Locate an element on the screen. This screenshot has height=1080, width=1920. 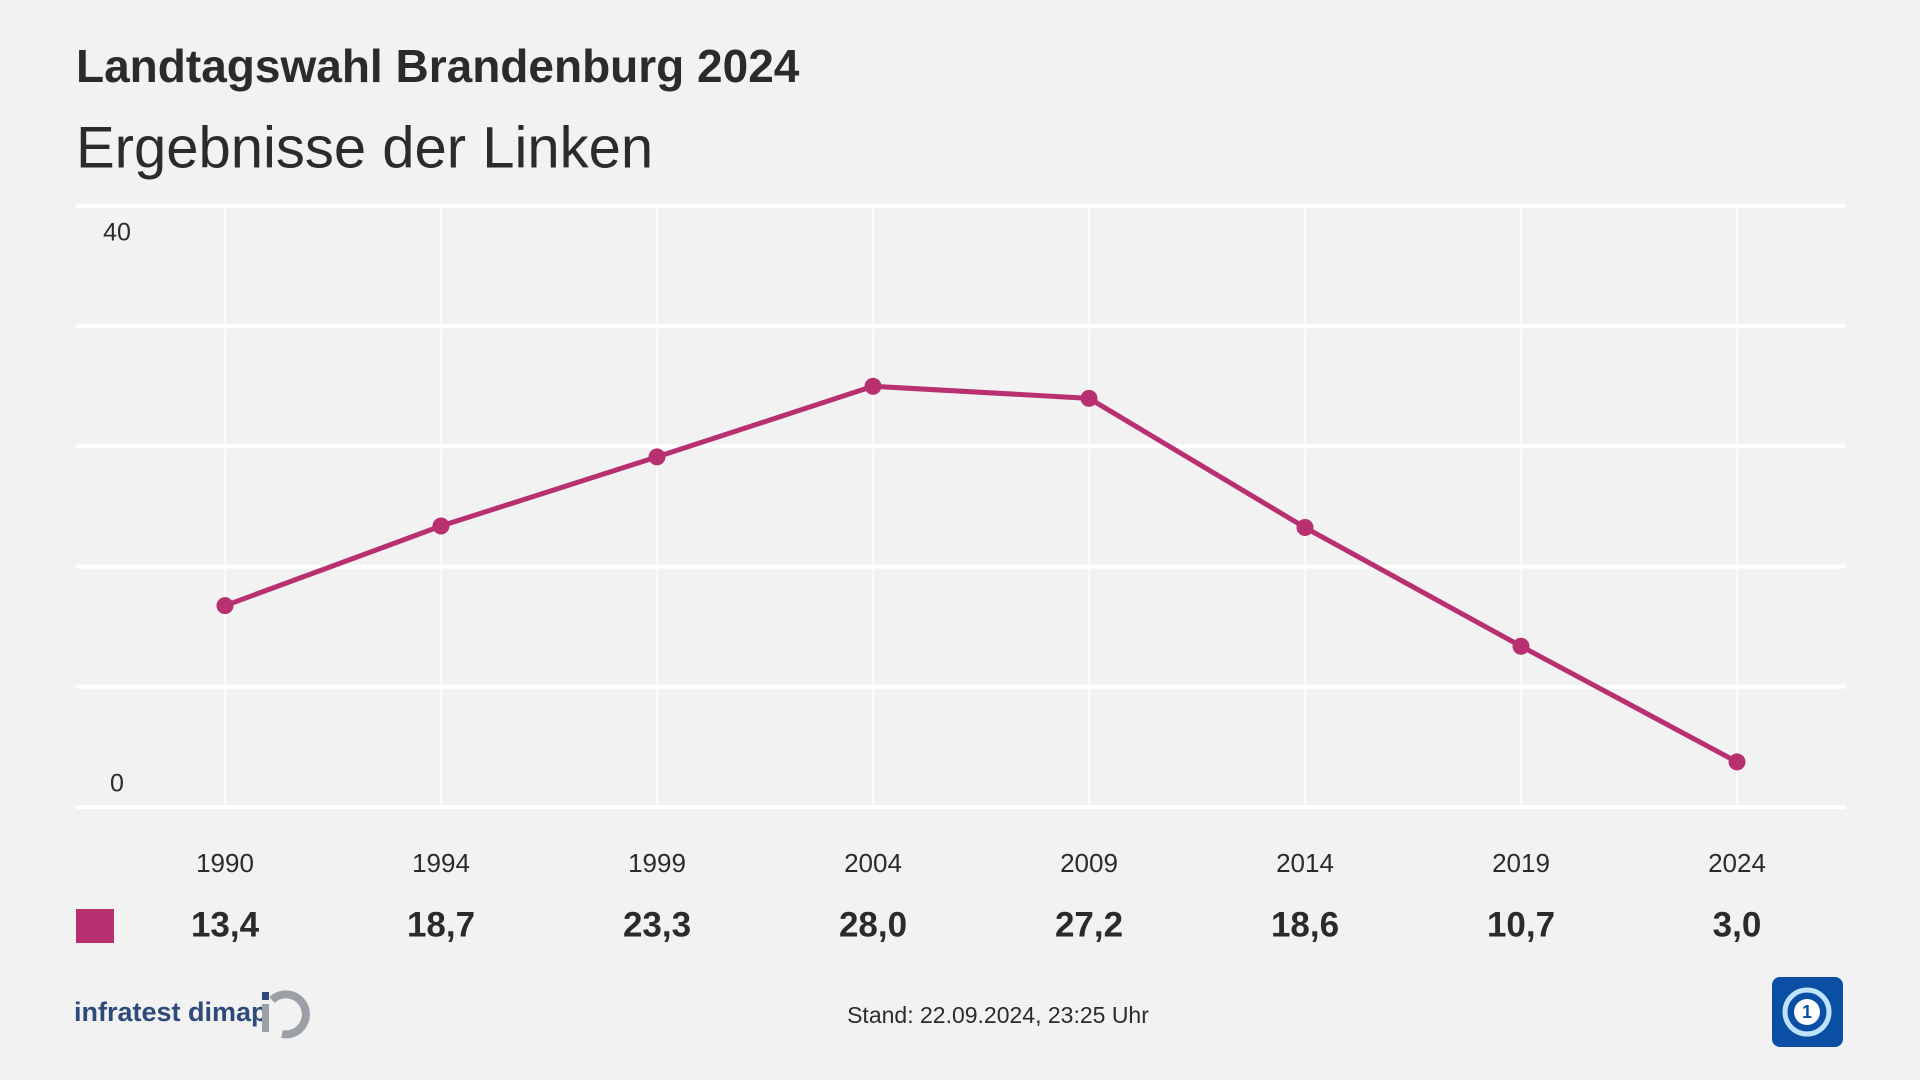
chart-title: Landtagswahl Brandenburg 2024 is located at coordinates (438, 66).